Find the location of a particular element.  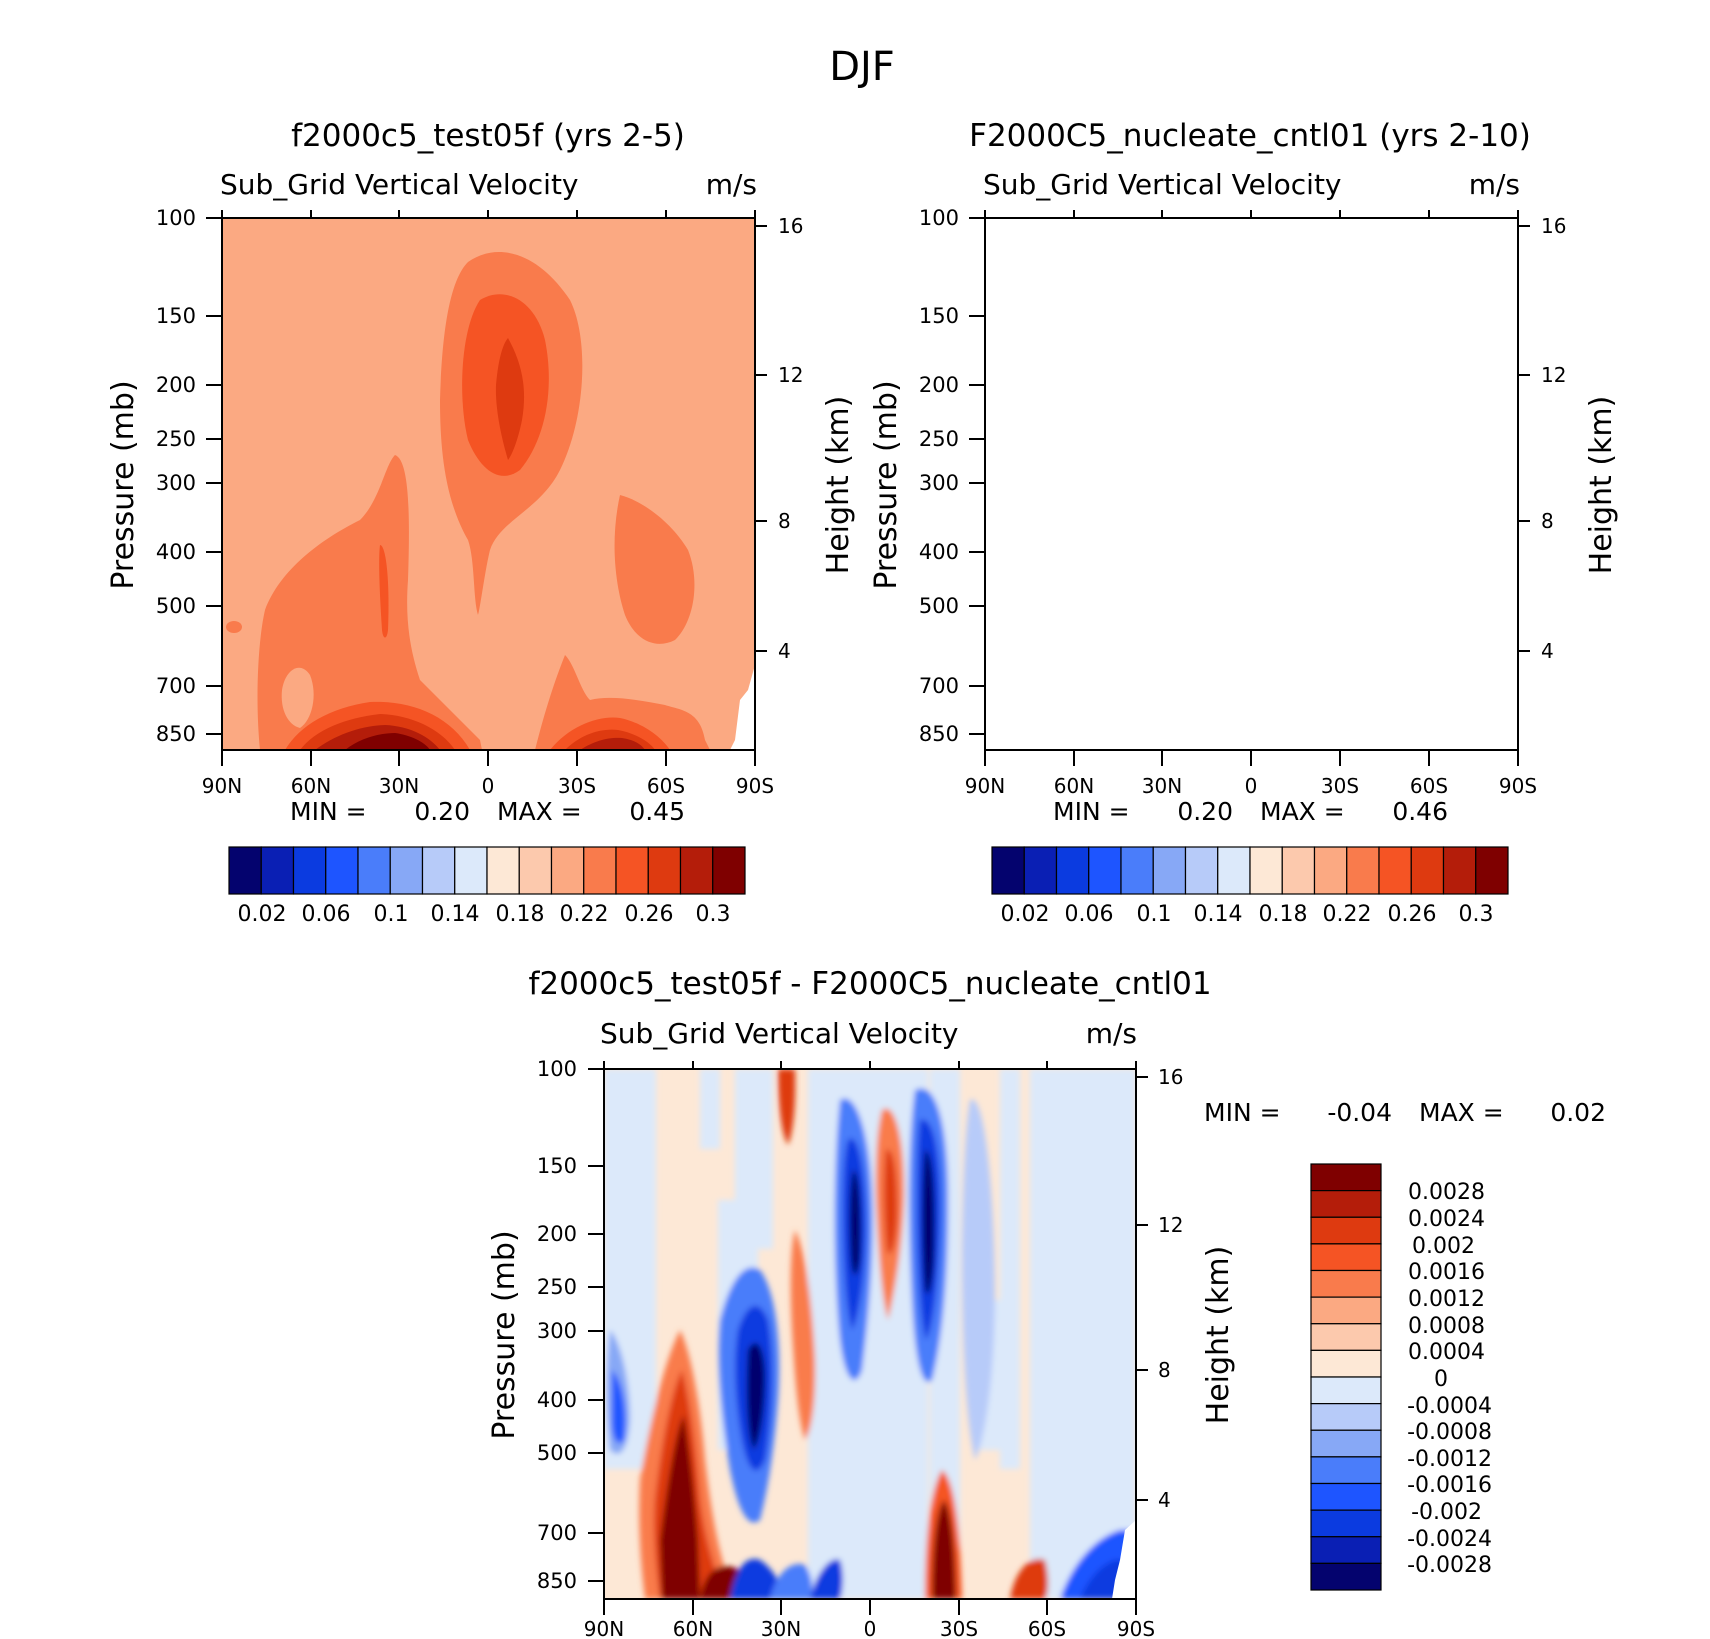

colorbar-label: 0.0028 is located at coordinates (1446, 1192).